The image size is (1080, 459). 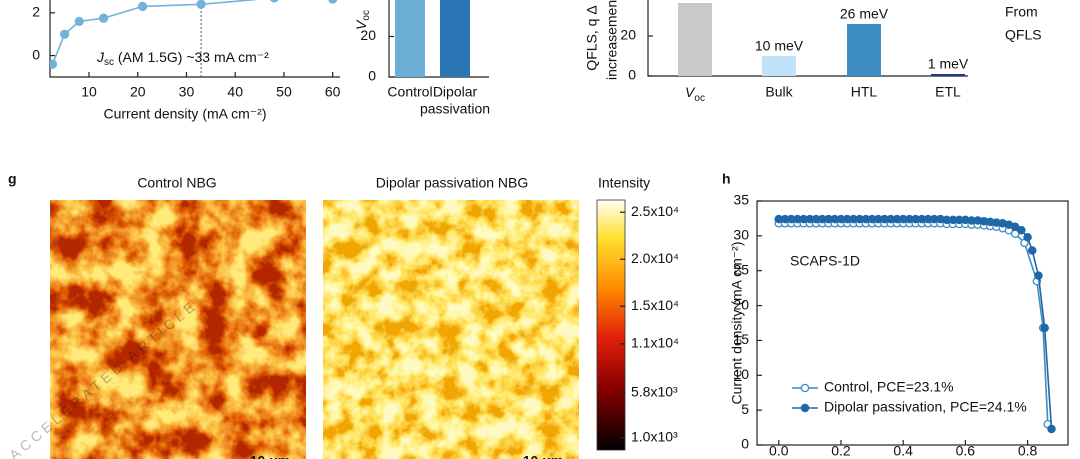 What do you see at coordinates (12, 179) in the screenshot?
I see `panel-label: g` at bounding box center [12, 179].